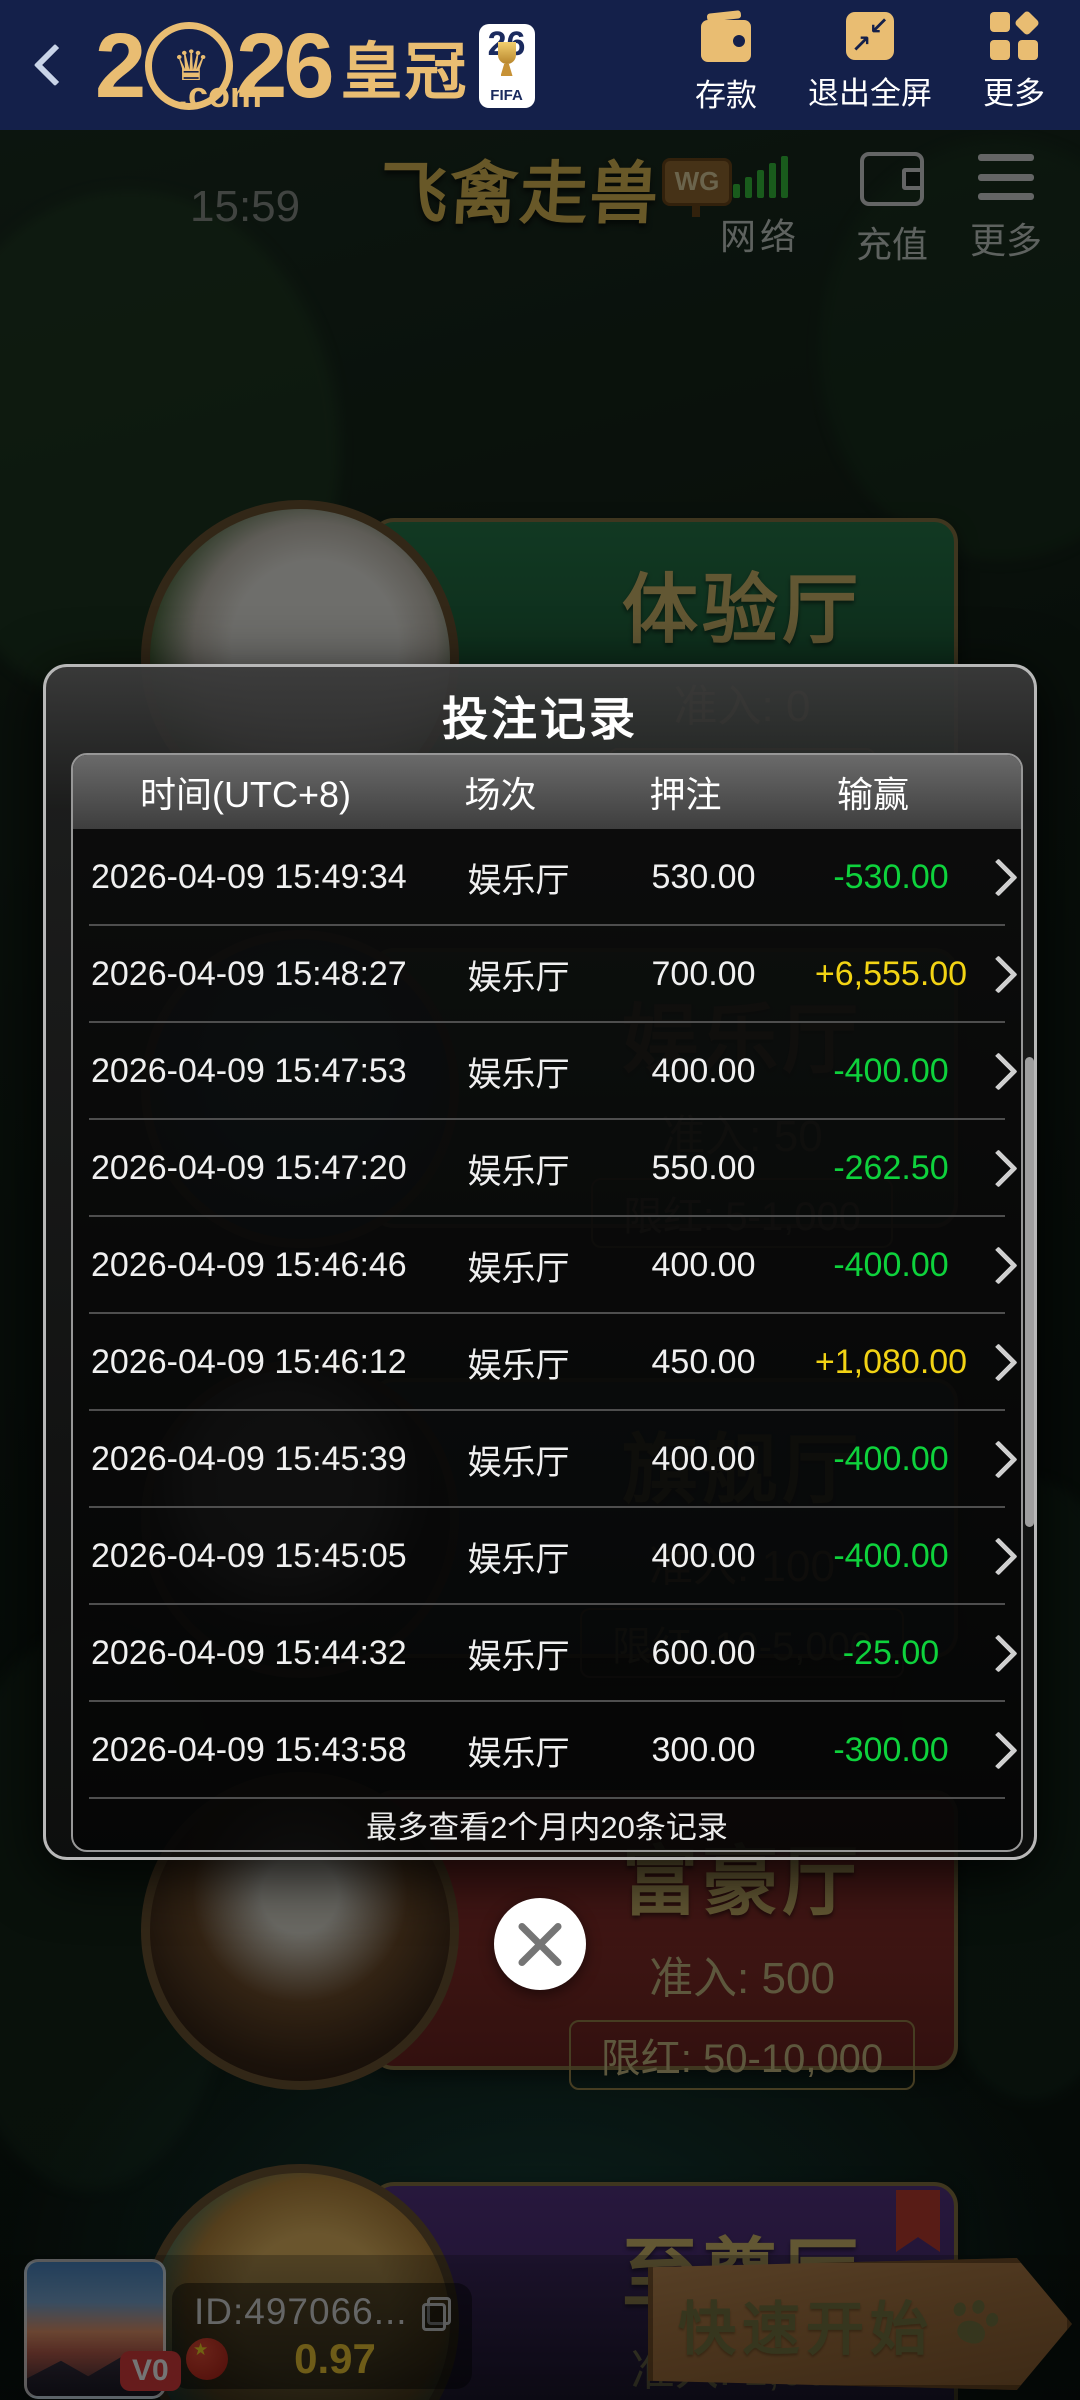  Describe the element at coordinates (703, 1168) in the screenshot. I see `record-bet: 550.00` at that location.